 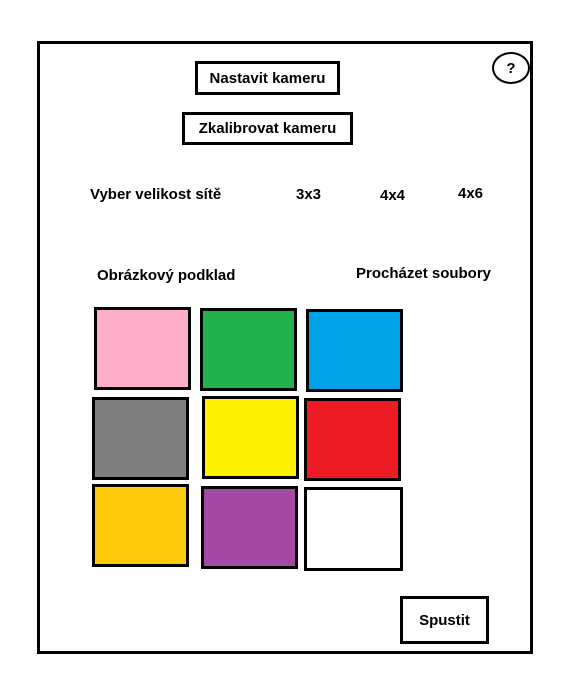 What do you see at coordinates (309, 194) in the screenshot?
I see `grid-option-3x3: 3x3` at bounding box center [309, 194].